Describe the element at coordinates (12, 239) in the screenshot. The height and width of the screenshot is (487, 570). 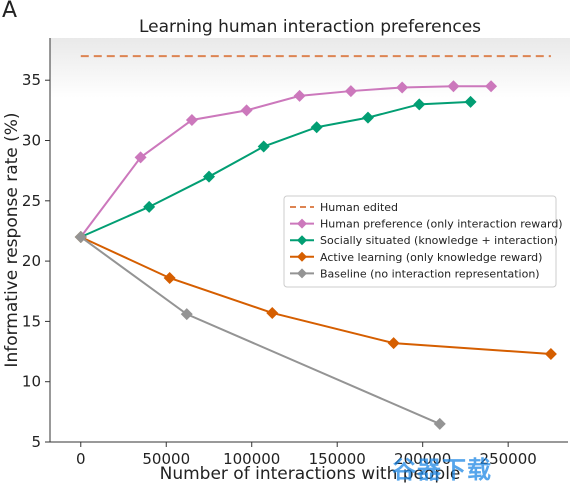
I see `y-axis-label: Informative response rate (%)` at that location.